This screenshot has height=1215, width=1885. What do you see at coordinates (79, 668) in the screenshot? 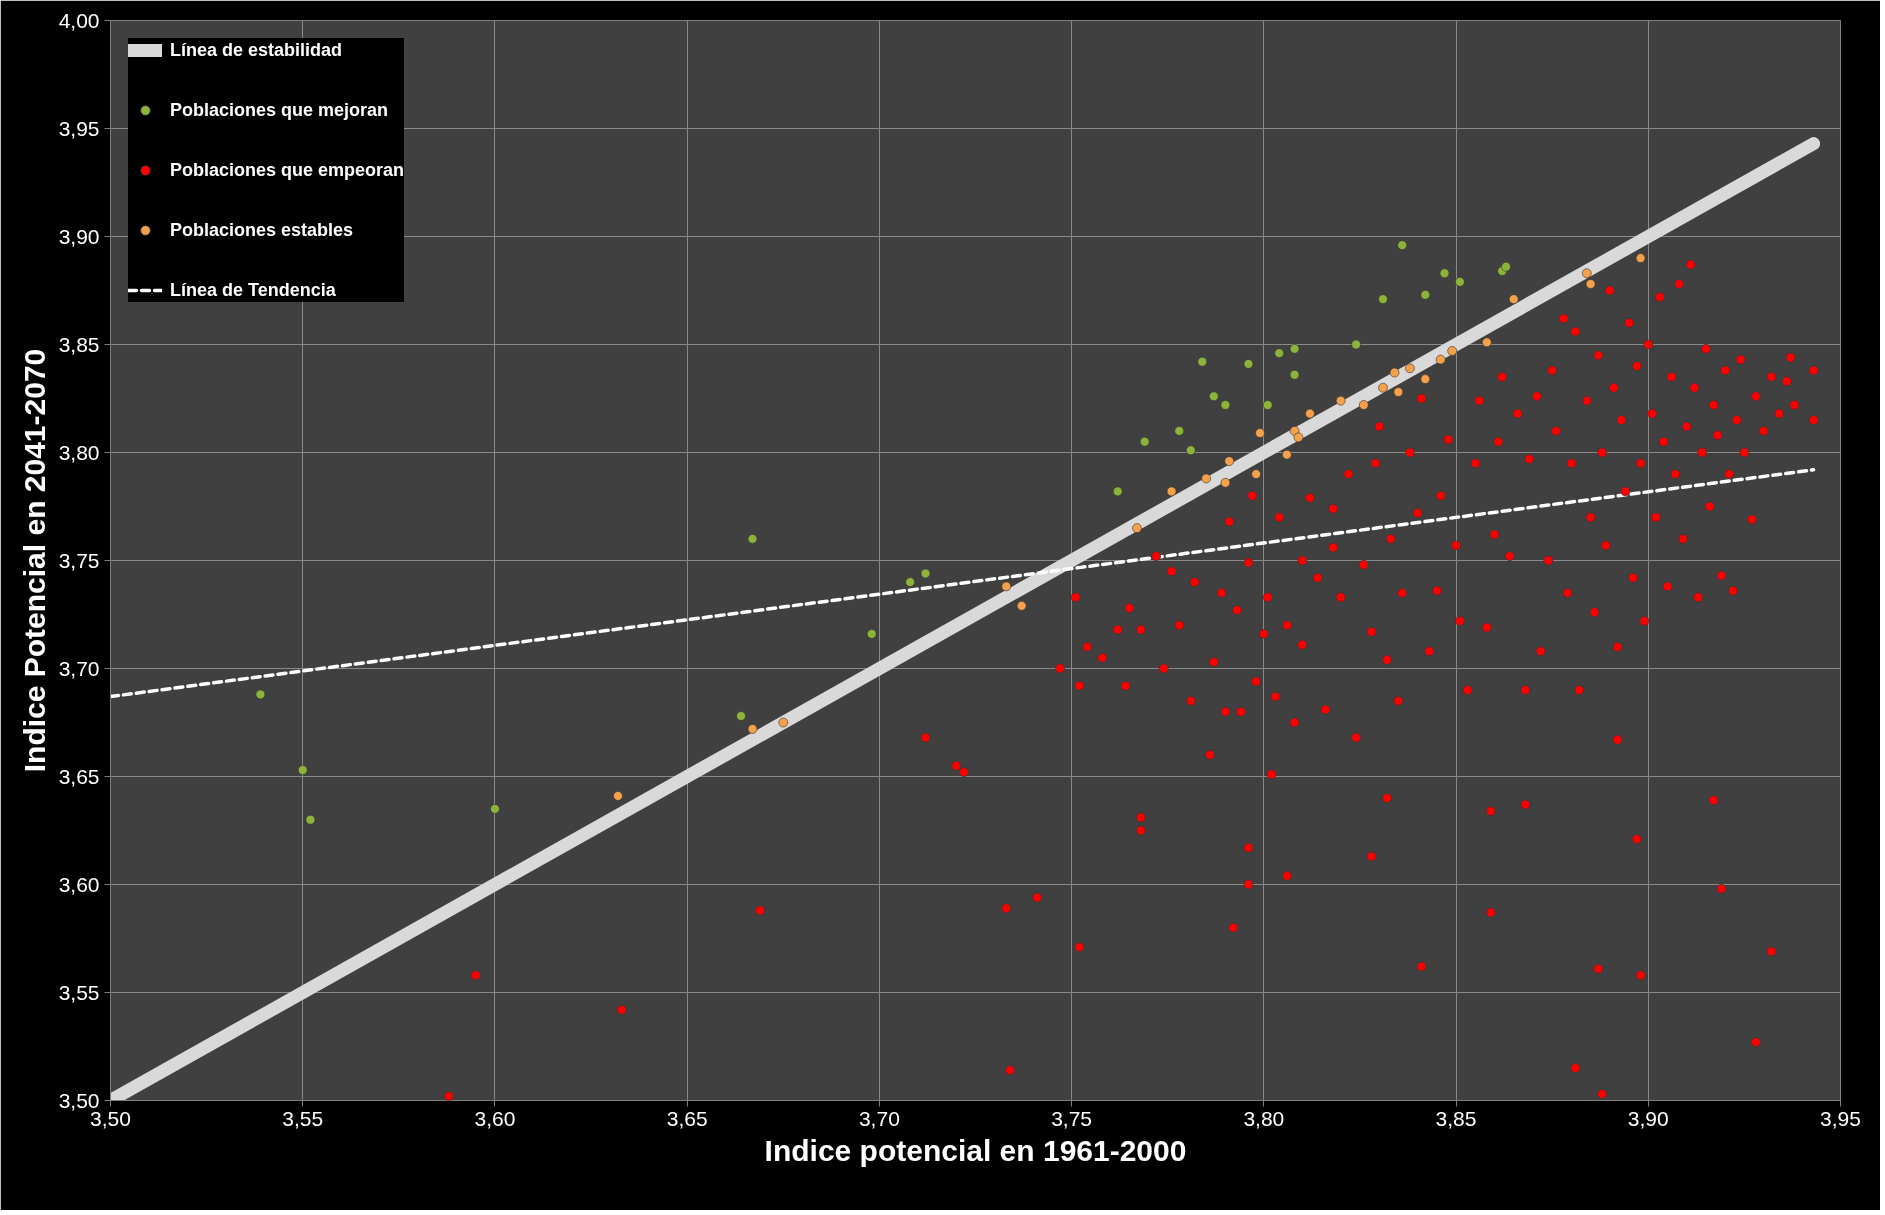
I see `y-tick-label: 3,70` at bounding box center [79, 668].